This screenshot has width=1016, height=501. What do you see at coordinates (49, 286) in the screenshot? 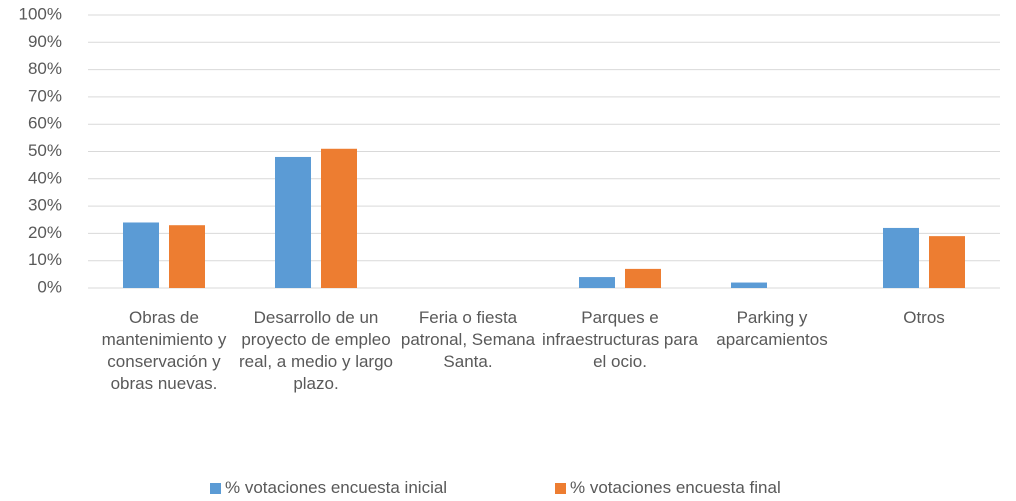
I see `y-tick-label: 0%` at bounding box center [49, 286].